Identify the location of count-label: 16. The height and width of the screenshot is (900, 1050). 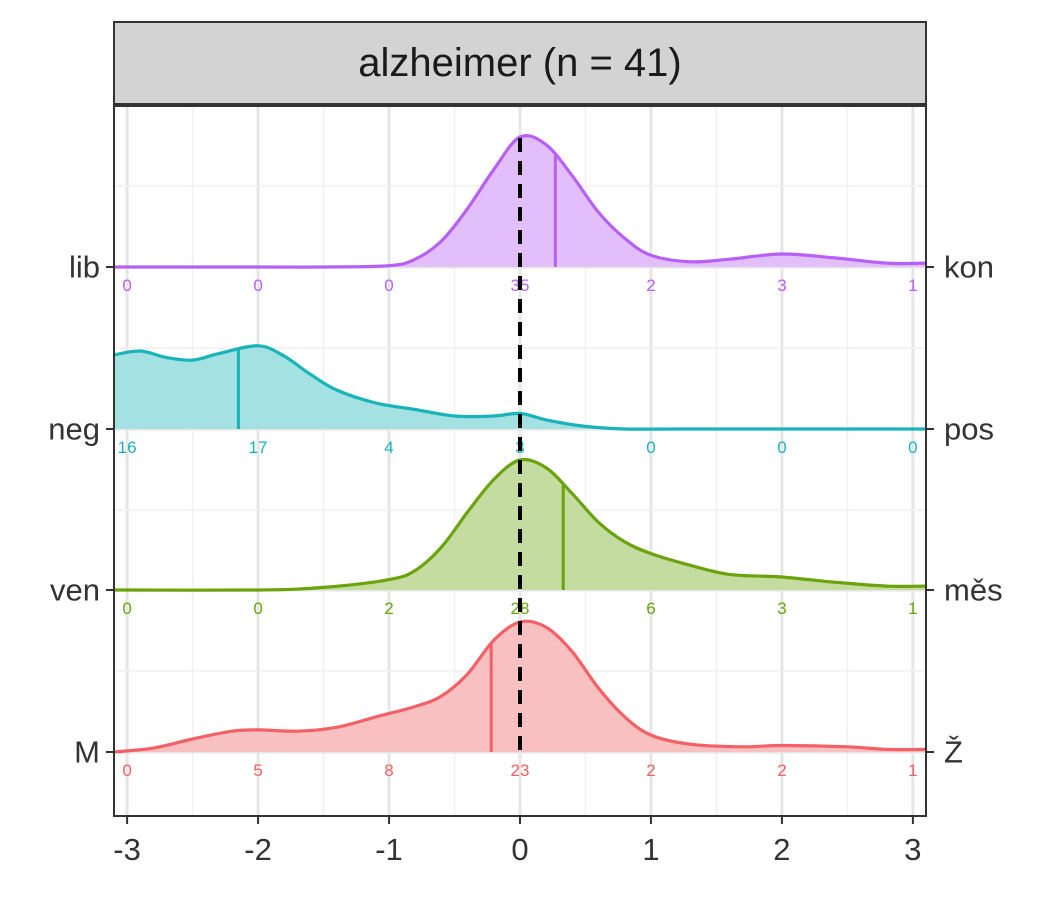
(127, 447).